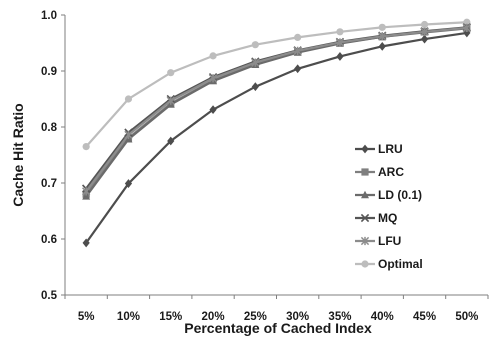 The image size is (489, 343). I want to click on x-tick-label: 30%, so click(297, 317).